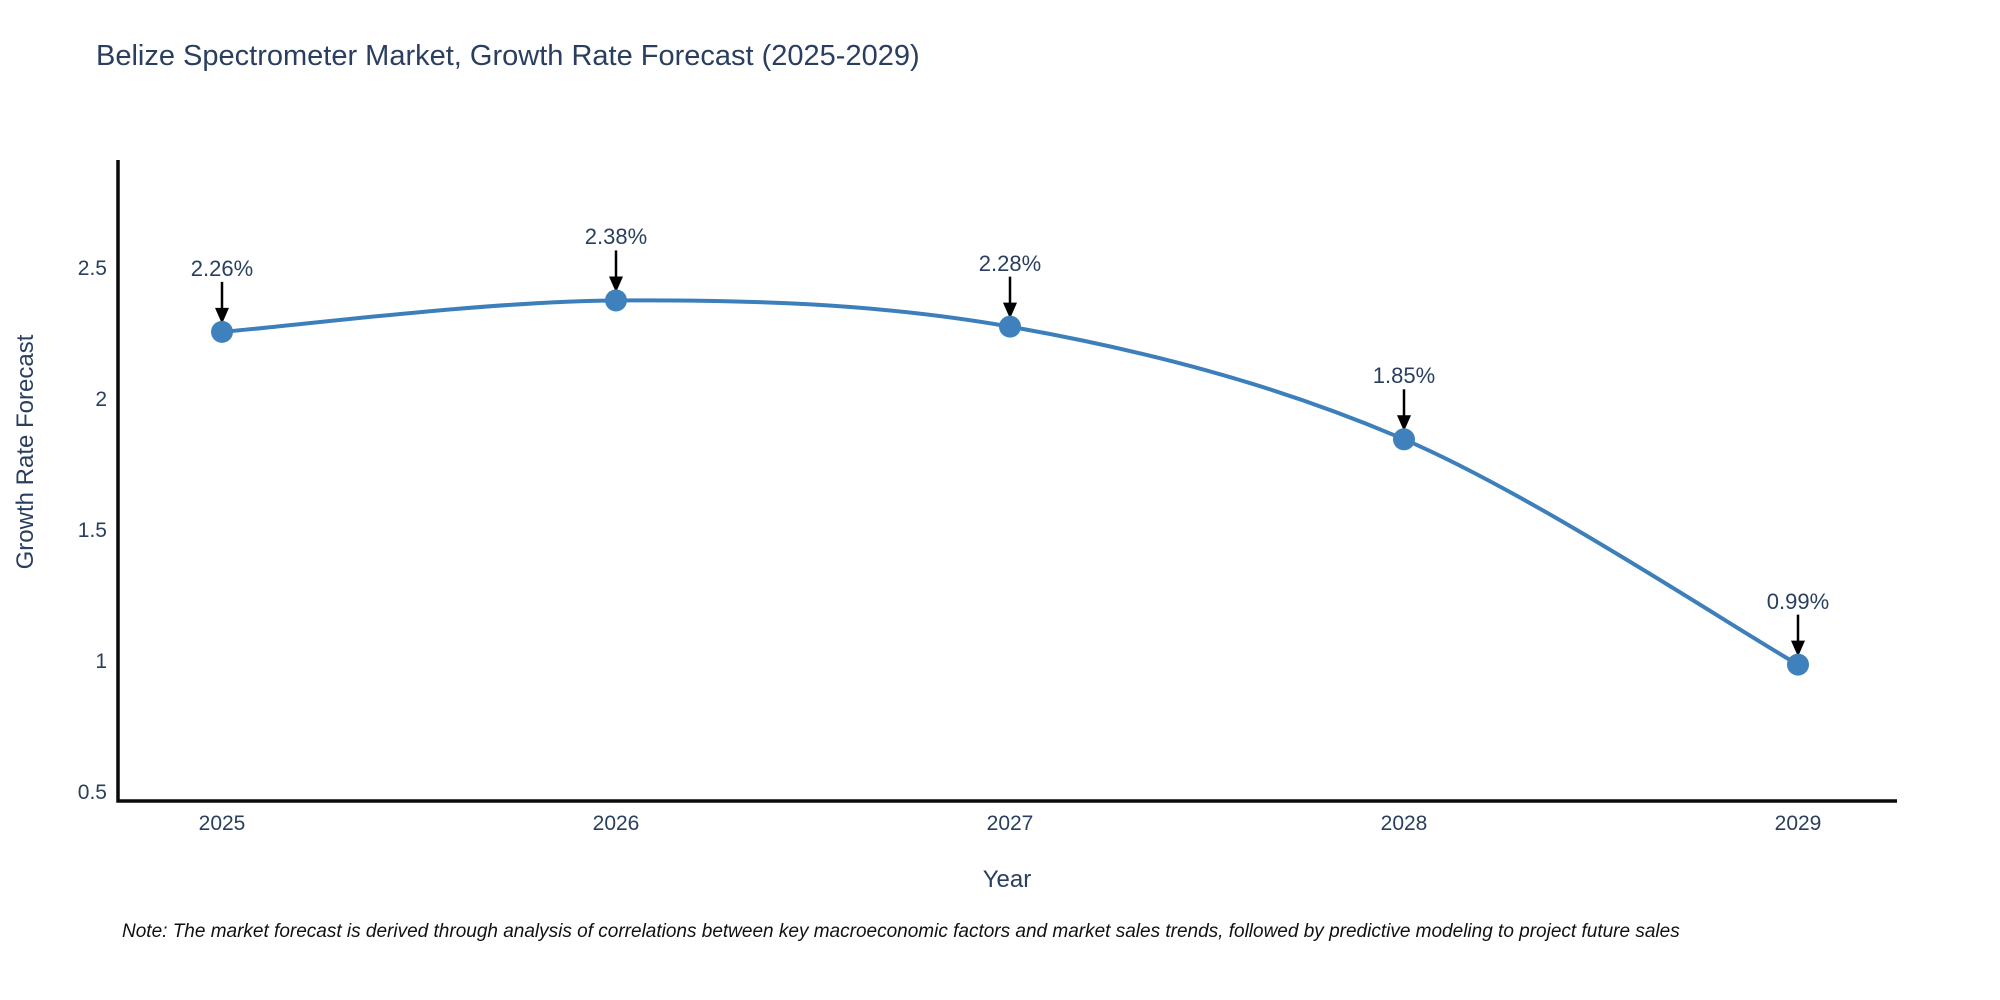 The image size is (2000, 1000). I want to click on point-value-label: 2.28%, so click(1010, 263).